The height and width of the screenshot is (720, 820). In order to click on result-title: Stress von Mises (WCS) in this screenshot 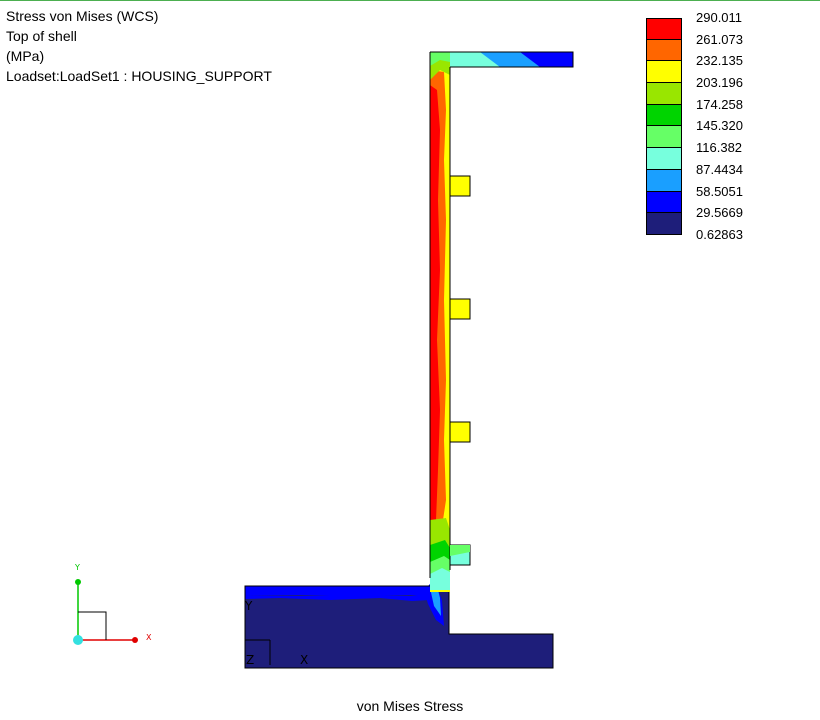, I will do `click(82, 16)`.